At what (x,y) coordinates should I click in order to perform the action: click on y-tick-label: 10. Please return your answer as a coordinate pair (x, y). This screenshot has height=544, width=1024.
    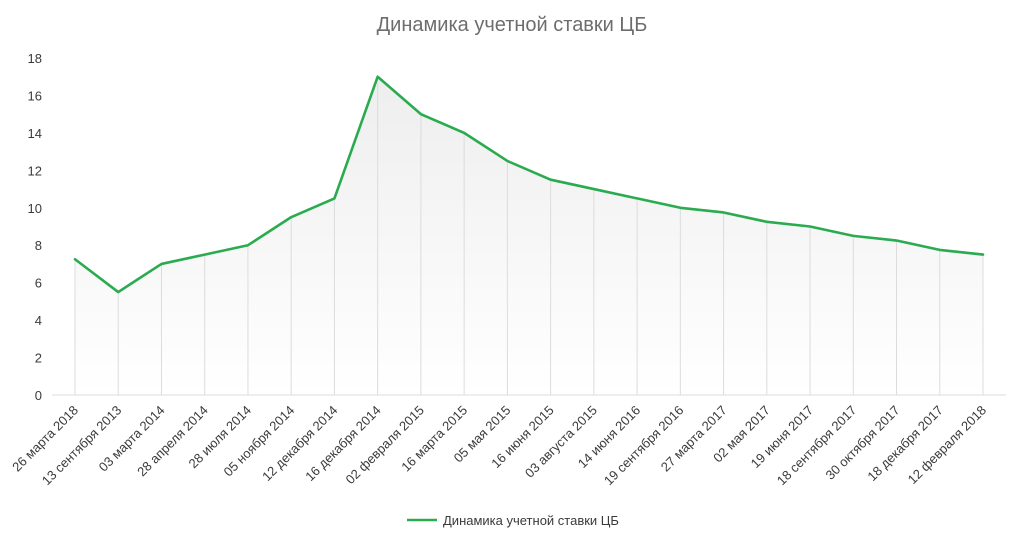
    Looking at the image, I should click on (35, 208).